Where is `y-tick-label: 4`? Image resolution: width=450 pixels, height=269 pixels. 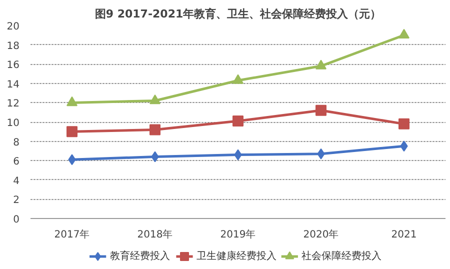 y-tick-label: 4 is located at coordinates (16, 181).